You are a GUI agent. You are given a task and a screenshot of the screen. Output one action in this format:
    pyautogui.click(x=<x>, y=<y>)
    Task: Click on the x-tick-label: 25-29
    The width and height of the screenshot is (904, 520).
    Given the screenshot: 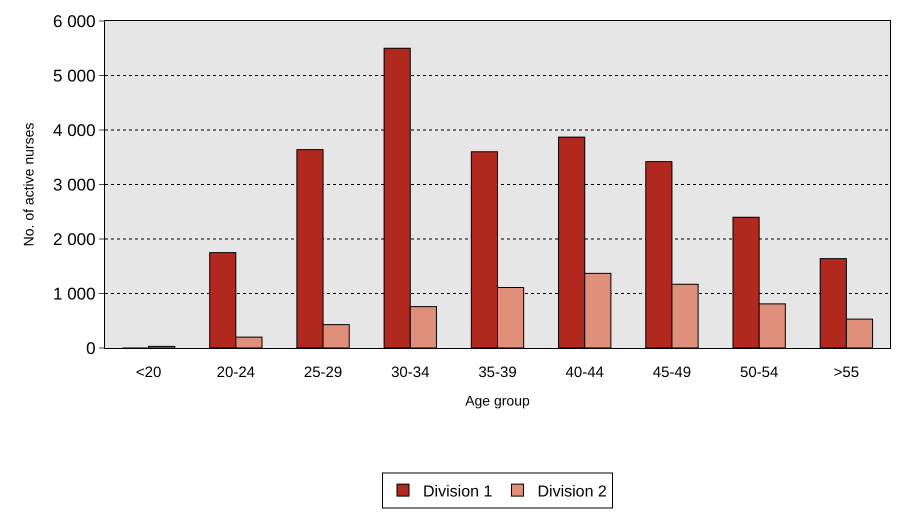 What is the action you would take?
    pyautogui.click(x=323, y=372)
    